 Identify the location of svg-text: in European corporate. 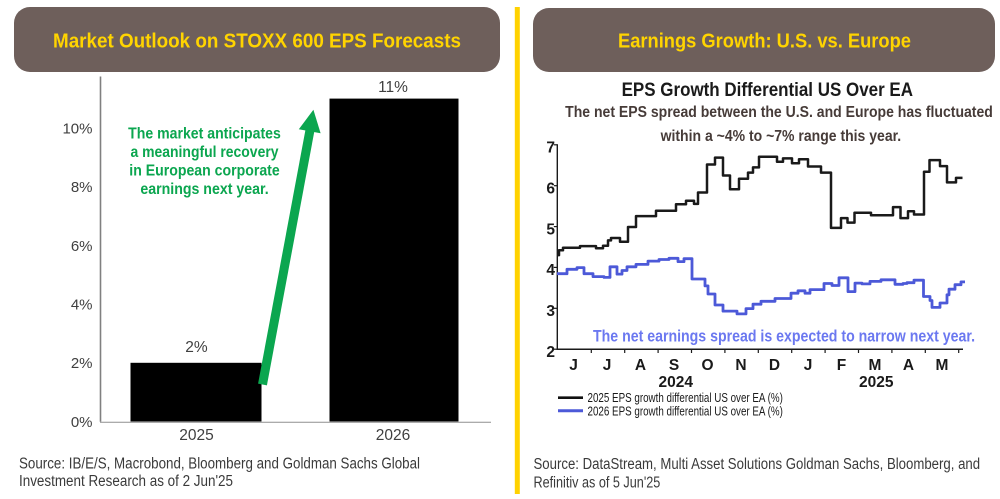
(204, 171).